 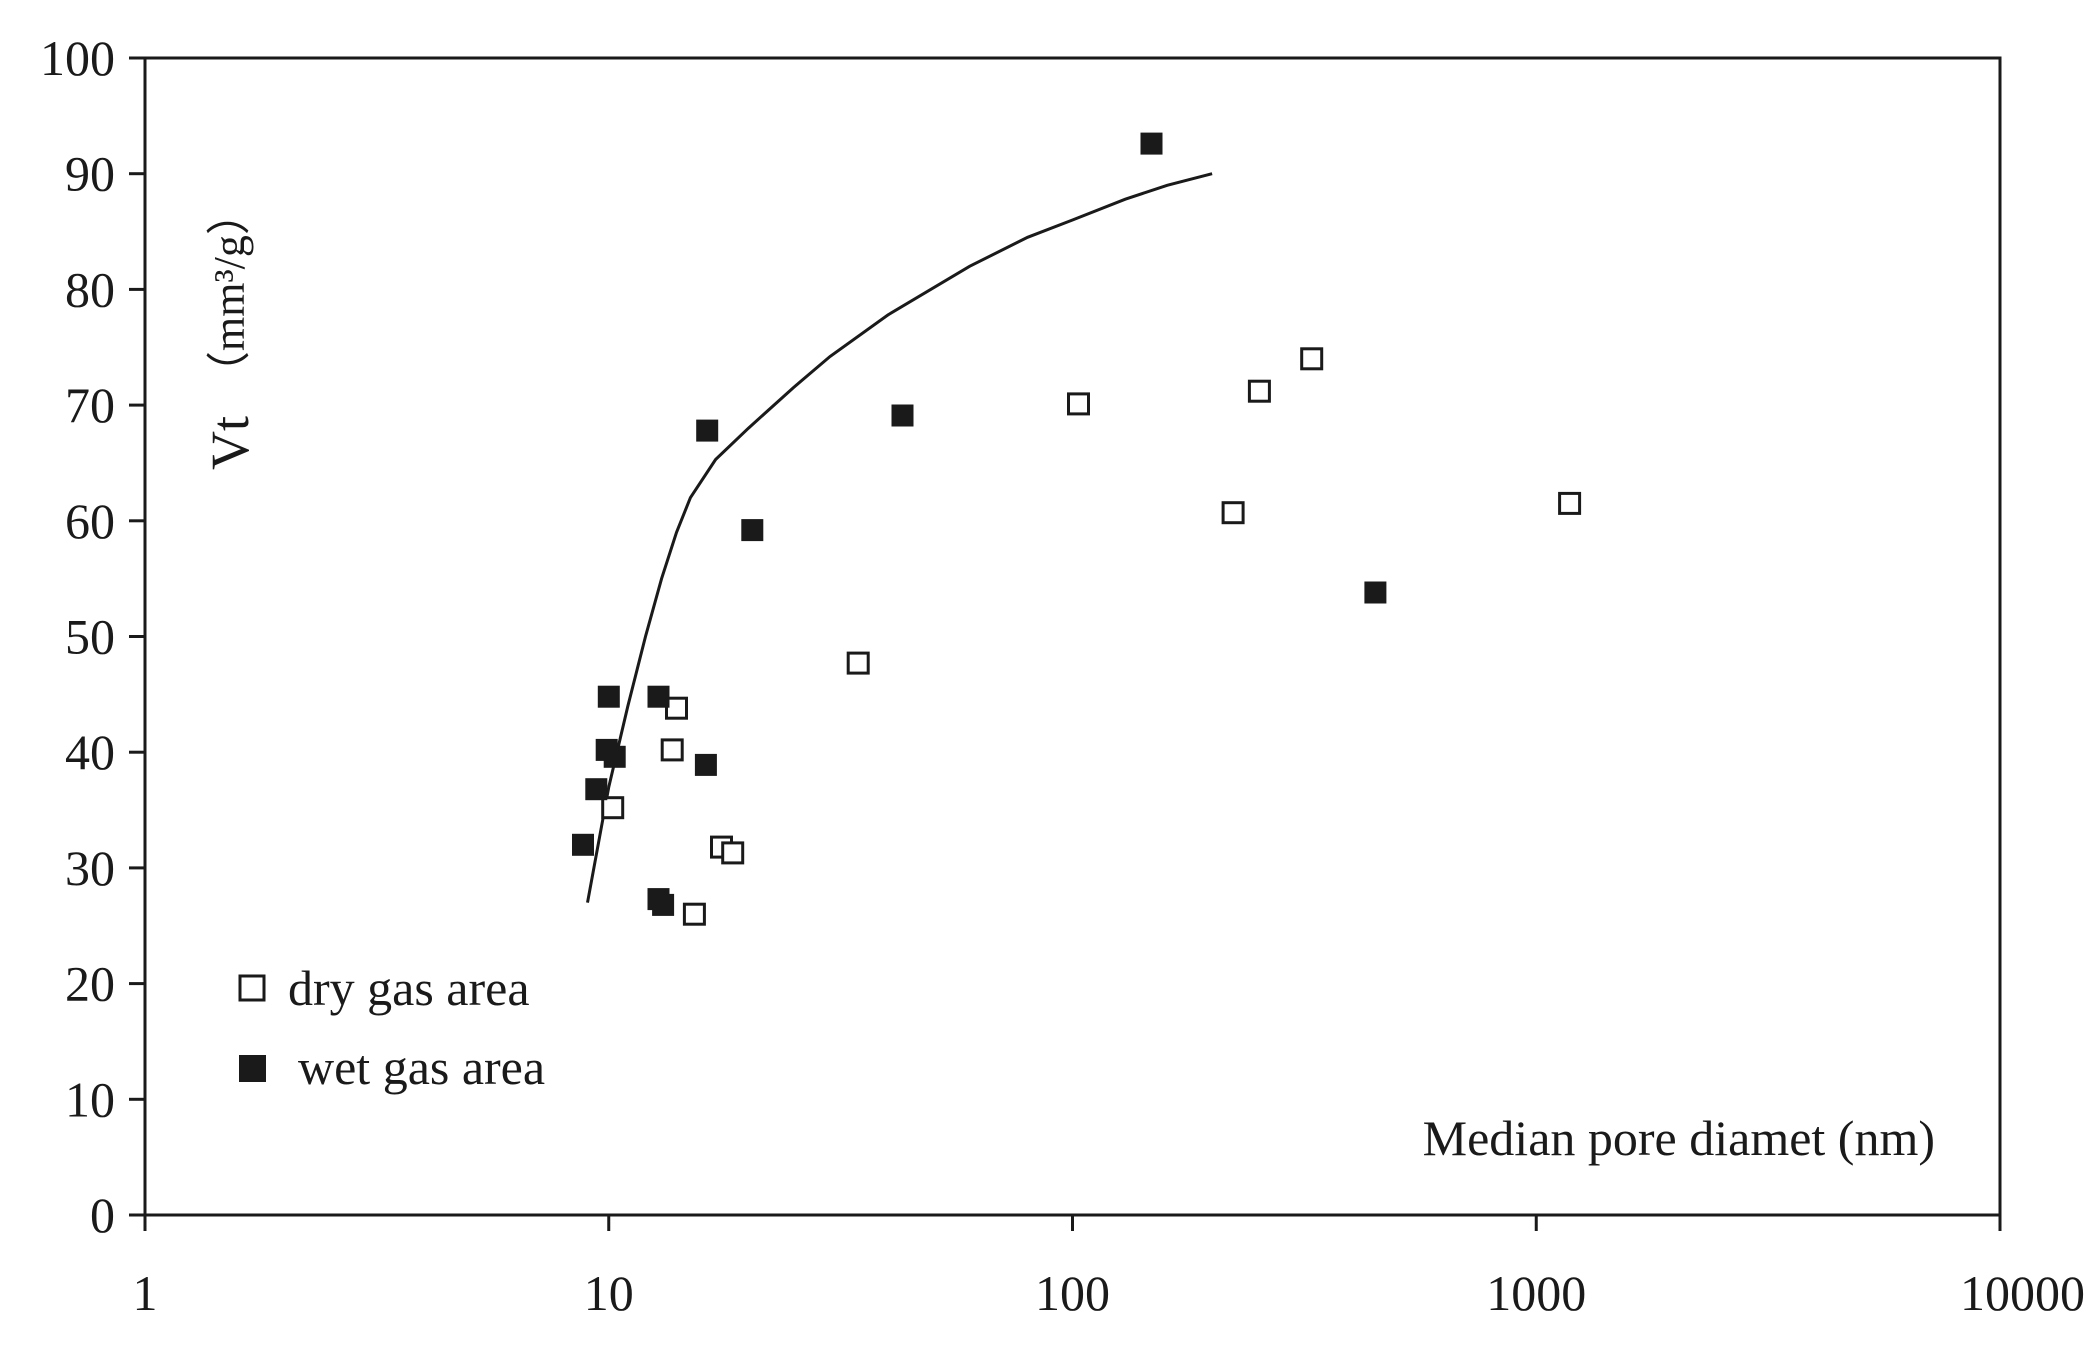 I want to click on x-axis-label: Median pore diamet (nm), so click(x=1679, y=1138).